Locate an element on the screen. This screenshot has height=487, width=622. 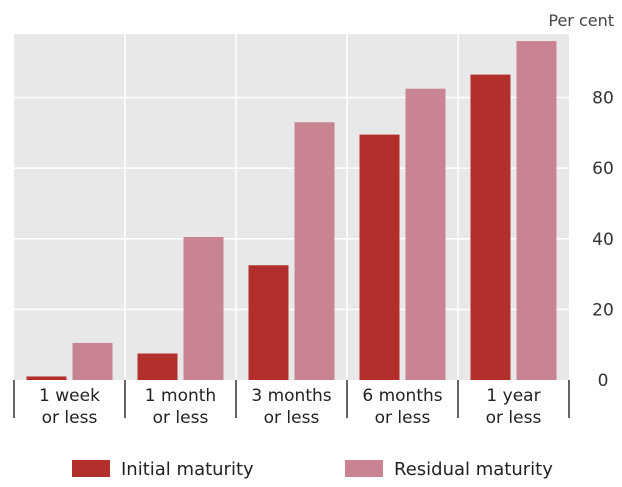
x-tick-label: 1 year is located at coordinates (513, 396).